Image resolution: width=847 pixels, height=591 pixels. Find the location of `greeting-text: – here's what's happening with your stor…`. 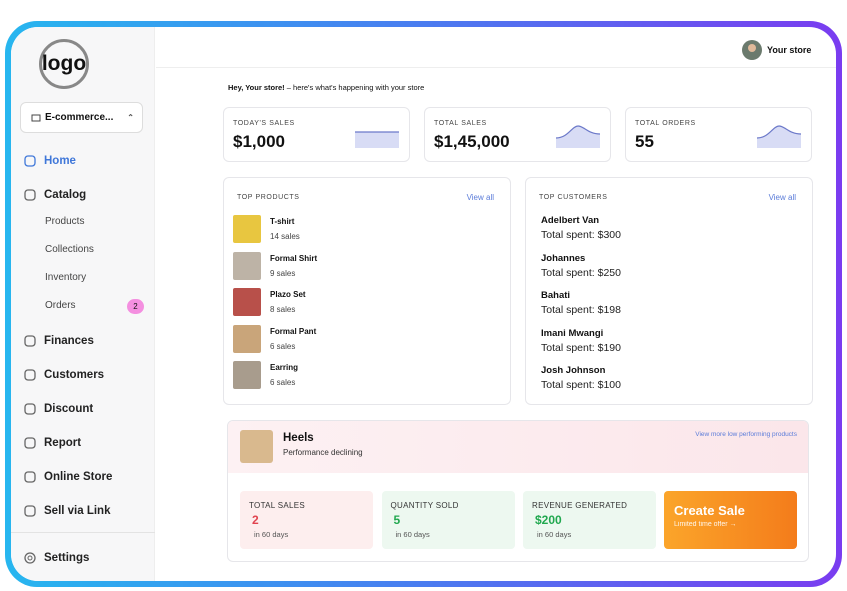

greeting-text: – here's what's happening with your stor… is located at coordinates (355, 87).